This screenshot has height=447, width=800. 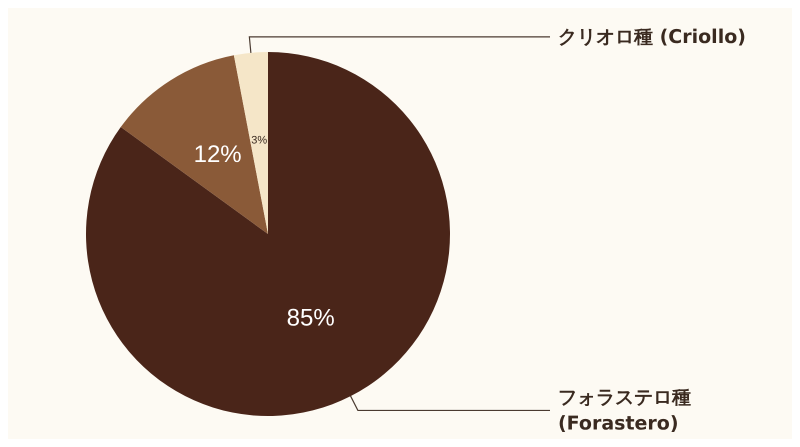 What do you see at coordinates (259, 140) in the screenshot?
I see `data-label: 3%` at bounding box center [259, 140].